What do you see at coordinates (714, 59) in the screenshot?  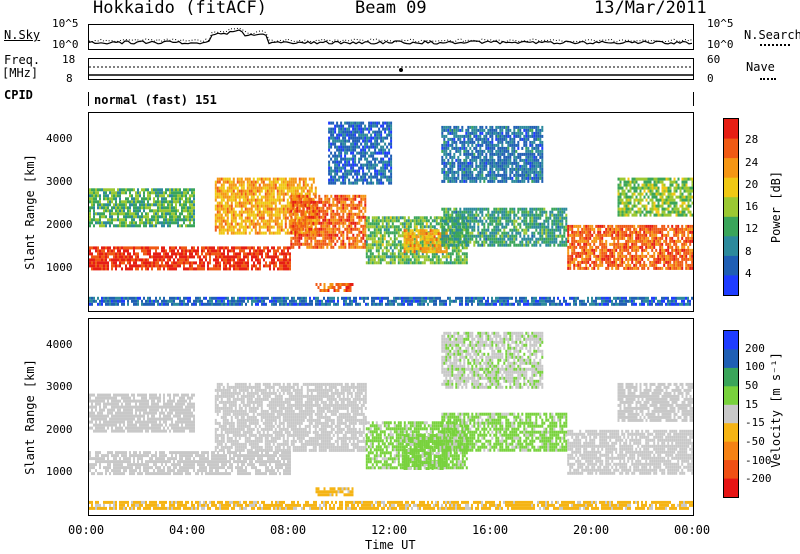 I see `freq-right-tick-top: 60` at bounding box center [714, 59].